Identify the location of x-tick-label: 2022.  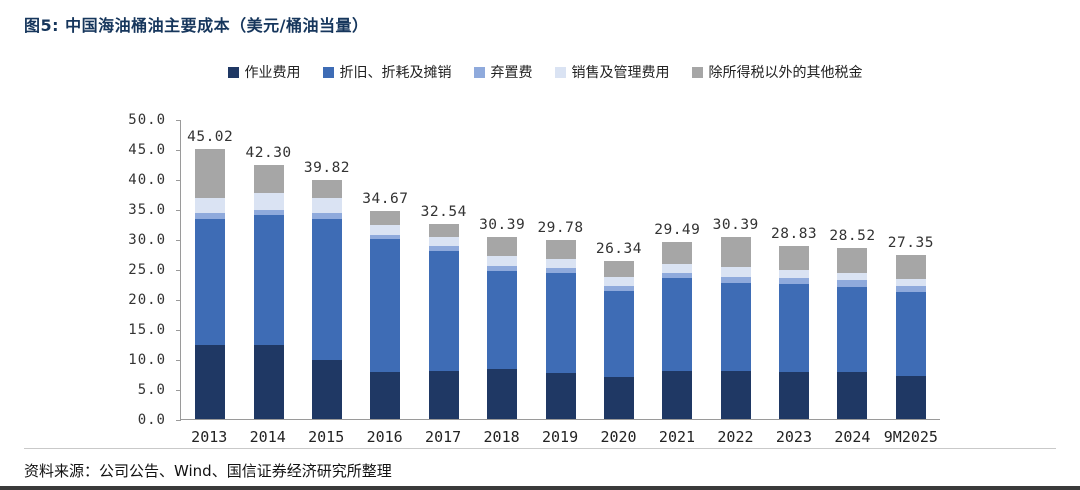
(735, 437).